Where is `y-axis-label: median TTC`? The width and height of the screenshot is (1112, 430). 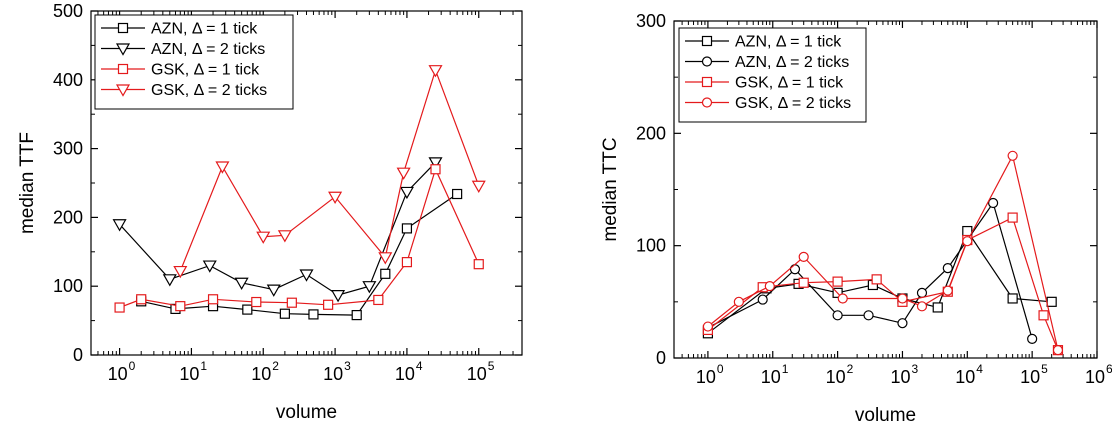
y-axis-label: median TTC is located at coordinates (610, 189).